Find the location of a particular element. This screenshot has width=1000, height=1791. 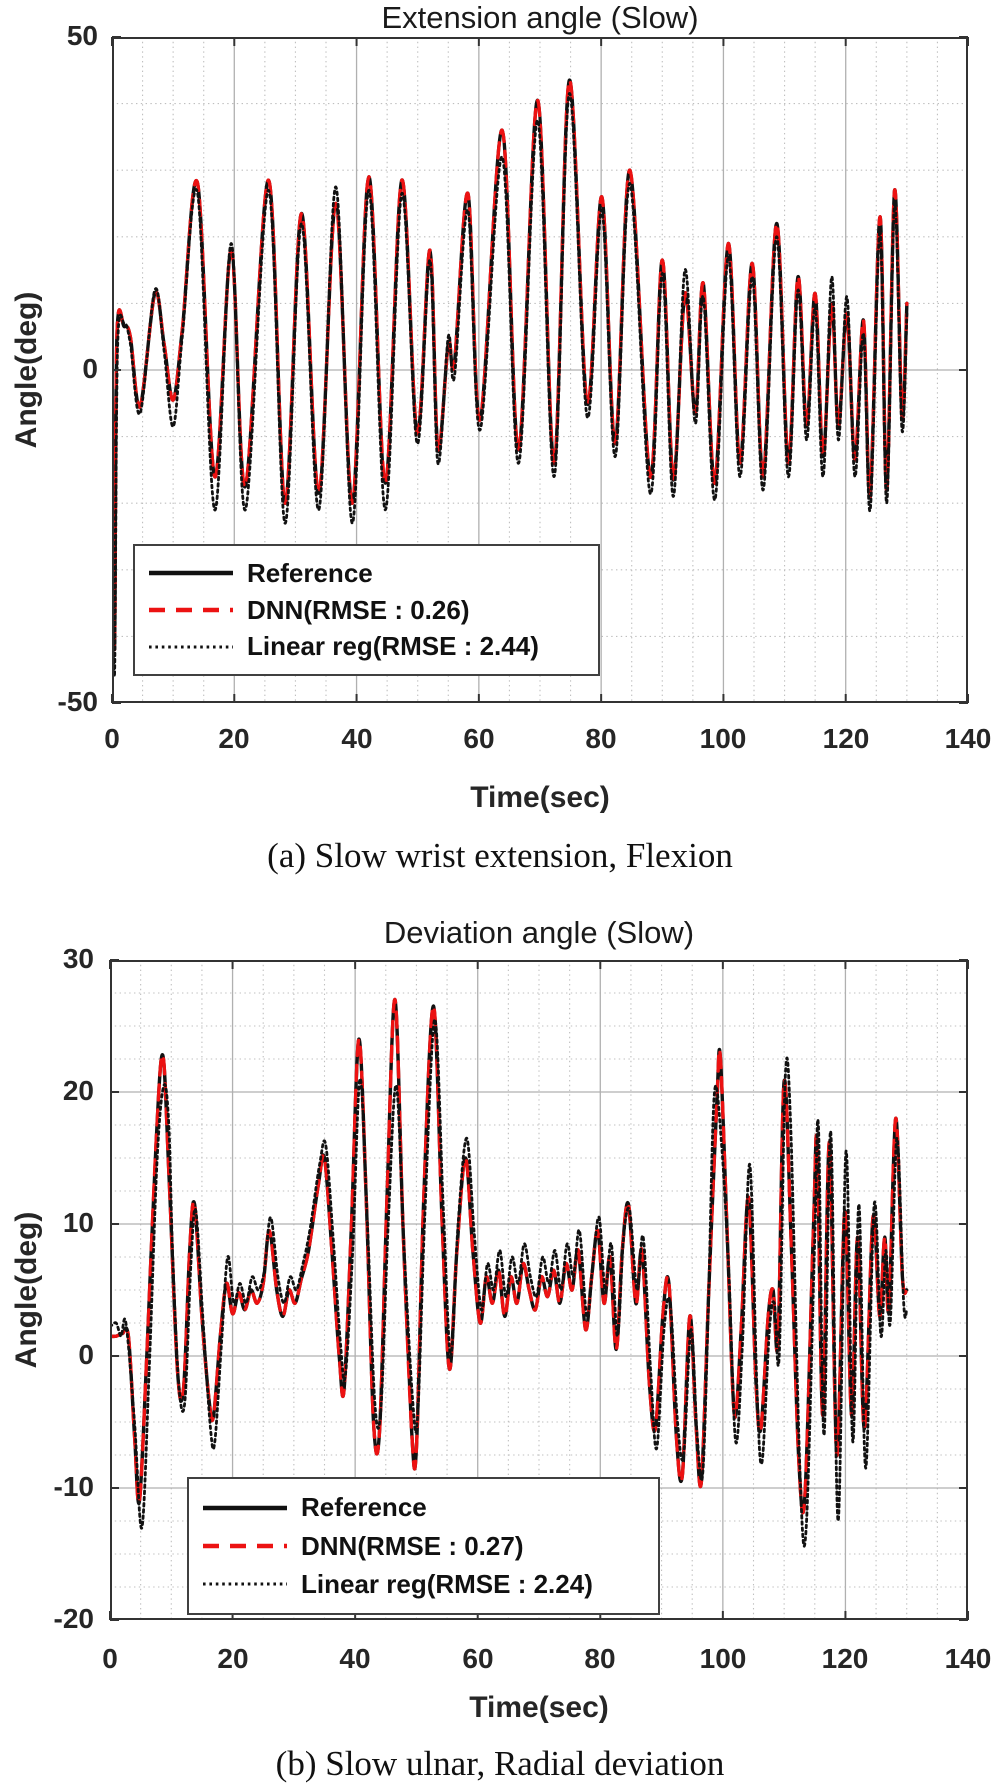

y-tick-label: 20 is located at coordinates (78, 1090).